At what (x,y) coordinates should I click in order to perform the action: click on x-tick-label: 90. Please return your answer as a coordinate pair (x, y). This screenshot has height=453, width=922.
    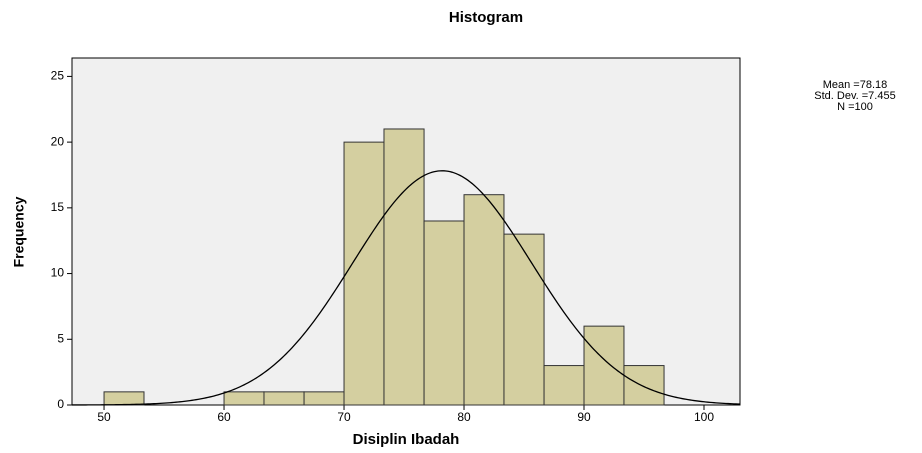
    Looking at the image, I should click on (584, 417).